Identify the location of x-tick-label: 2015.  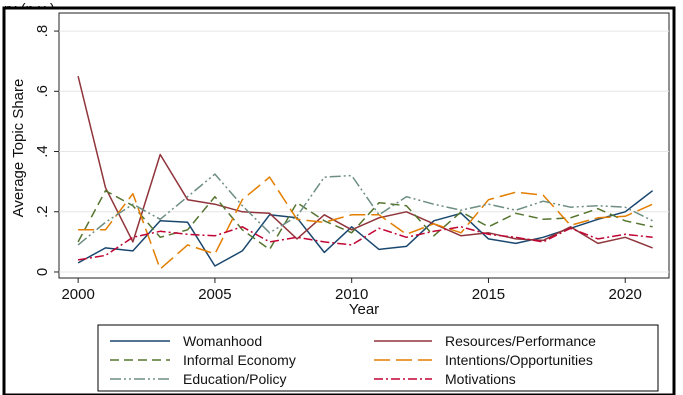
(488, 294).